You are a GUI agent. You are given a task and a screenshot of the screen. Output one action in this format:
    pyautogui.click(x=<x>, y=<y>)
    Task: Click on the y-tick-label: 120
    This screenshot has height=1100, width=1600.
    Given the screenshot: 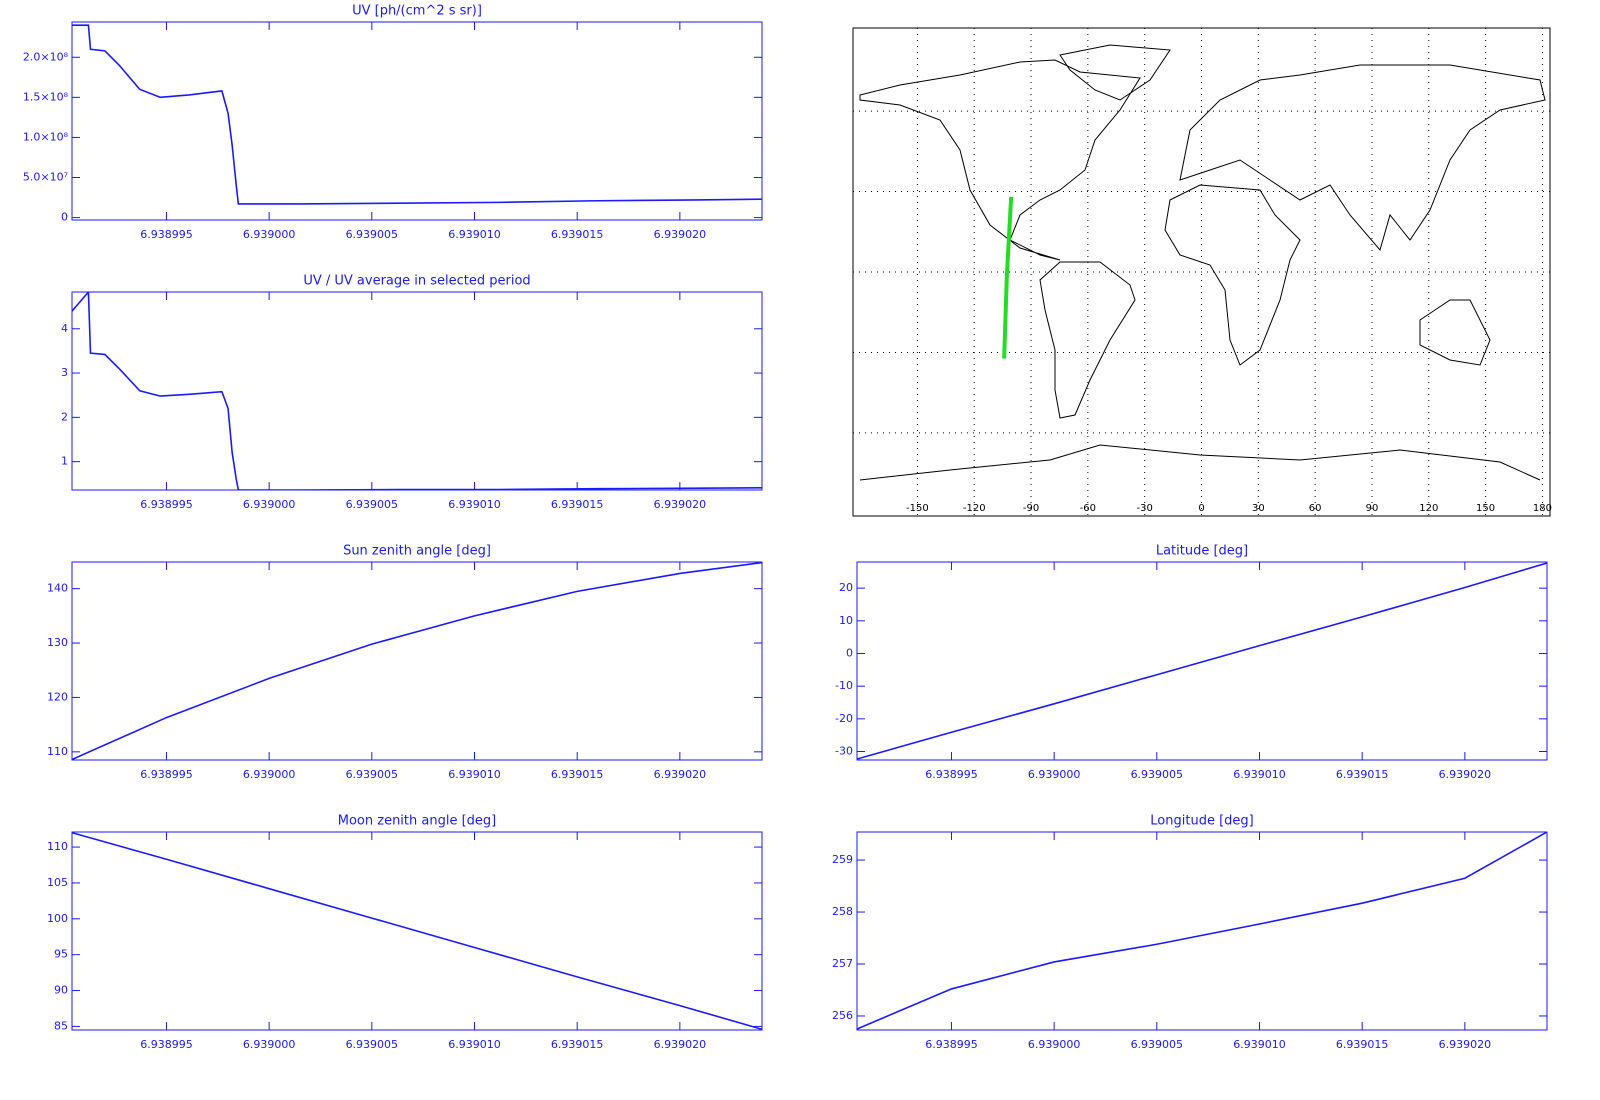 What is the action you would take?
    pyautogui.click(x=57, y=696)
    